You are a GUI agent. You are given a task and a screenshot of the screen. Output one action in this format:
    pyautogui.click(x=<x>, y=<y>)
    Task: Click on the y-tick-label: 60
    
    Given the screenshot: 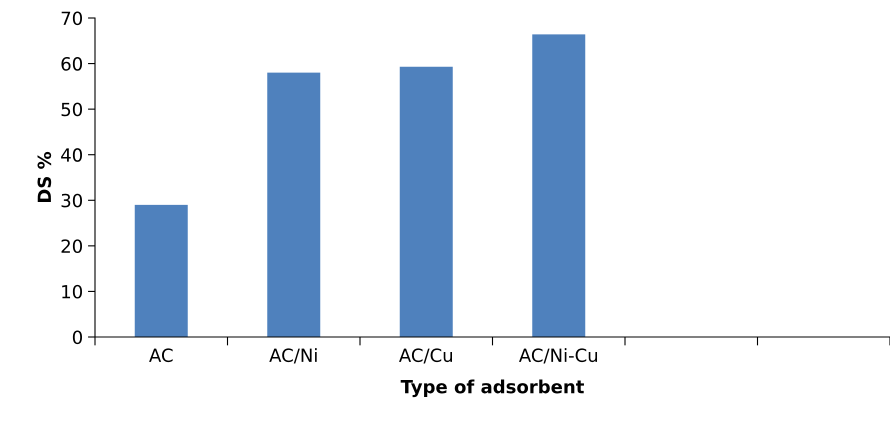 What is the action you would take?
    pyautogui.click(x=71, y=64)
    